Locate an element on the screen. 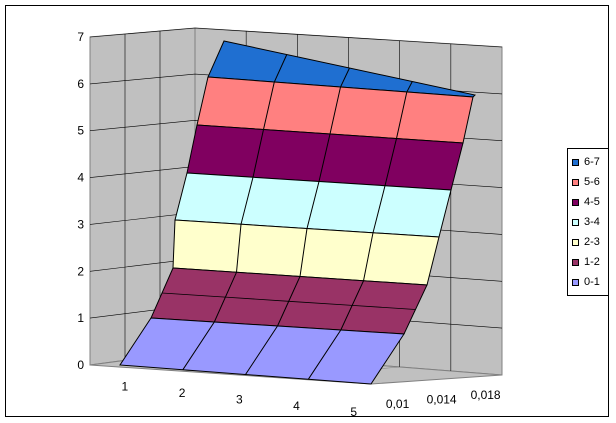 The height and width of the screenshot is (423, 616). depth-tick-label: 0,018 is located at coordinates (486, 395).